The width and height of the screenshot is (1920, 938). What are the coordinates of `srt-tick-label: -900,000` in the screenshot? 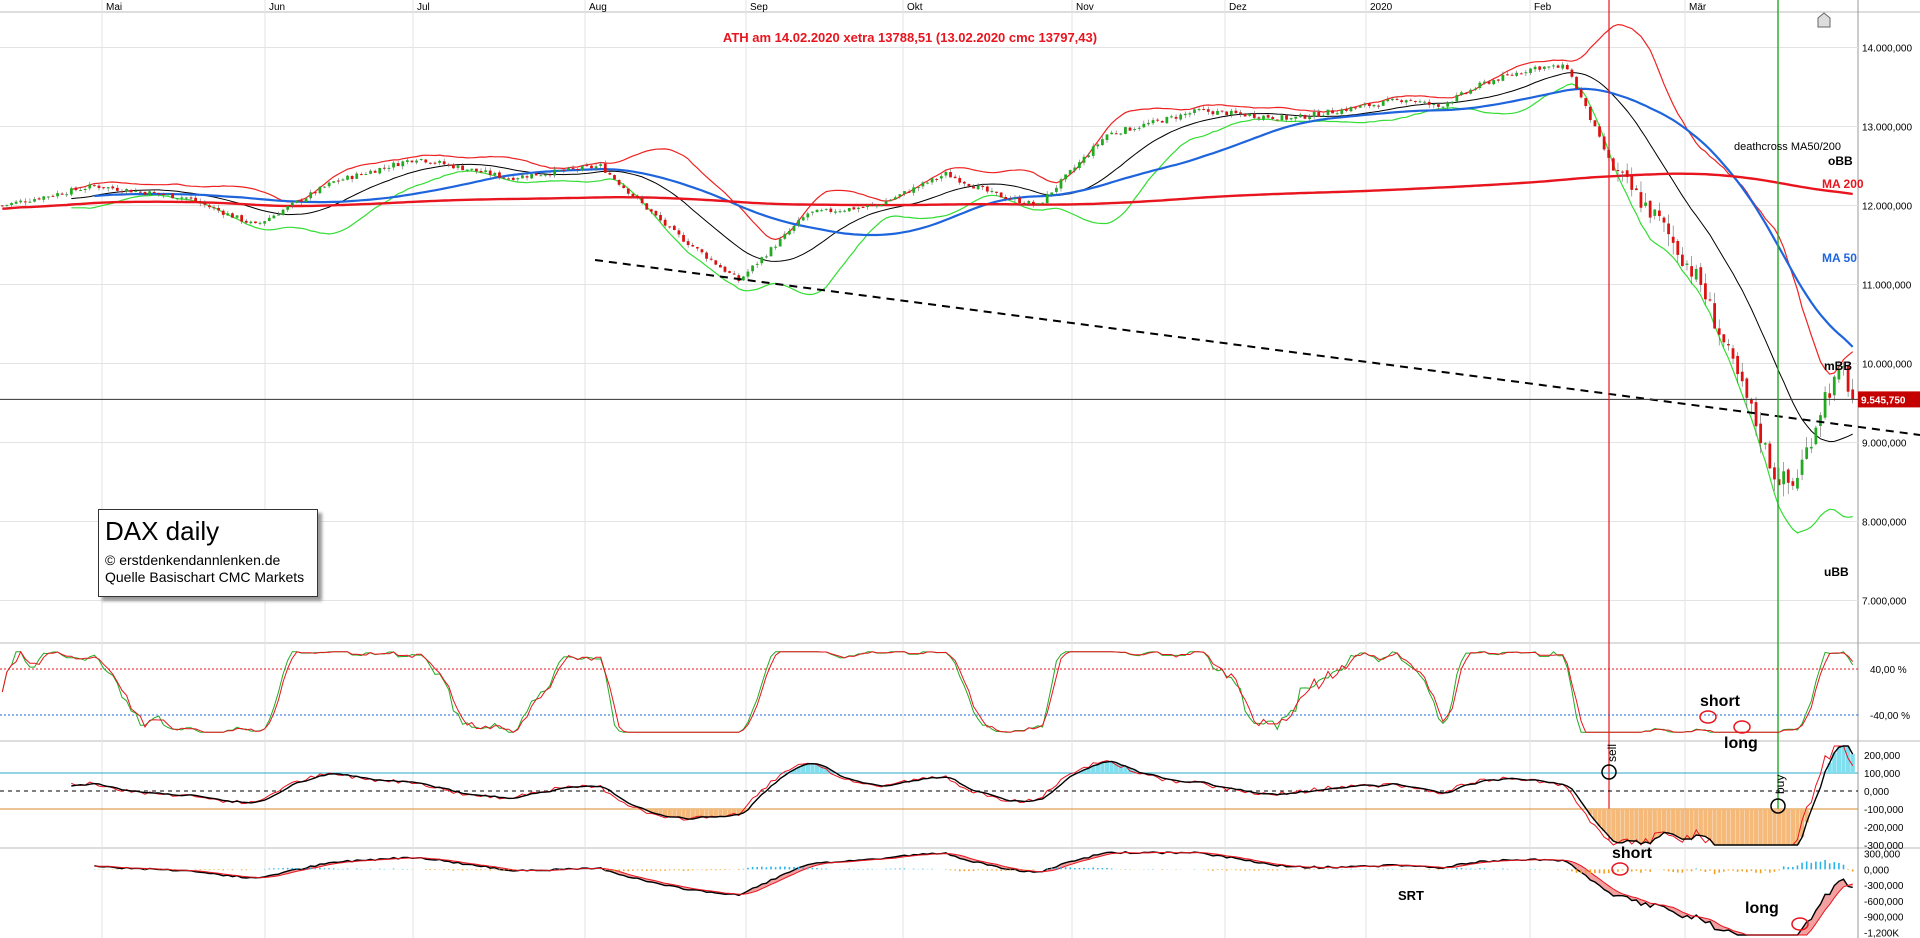 It's located at (1884, 918).